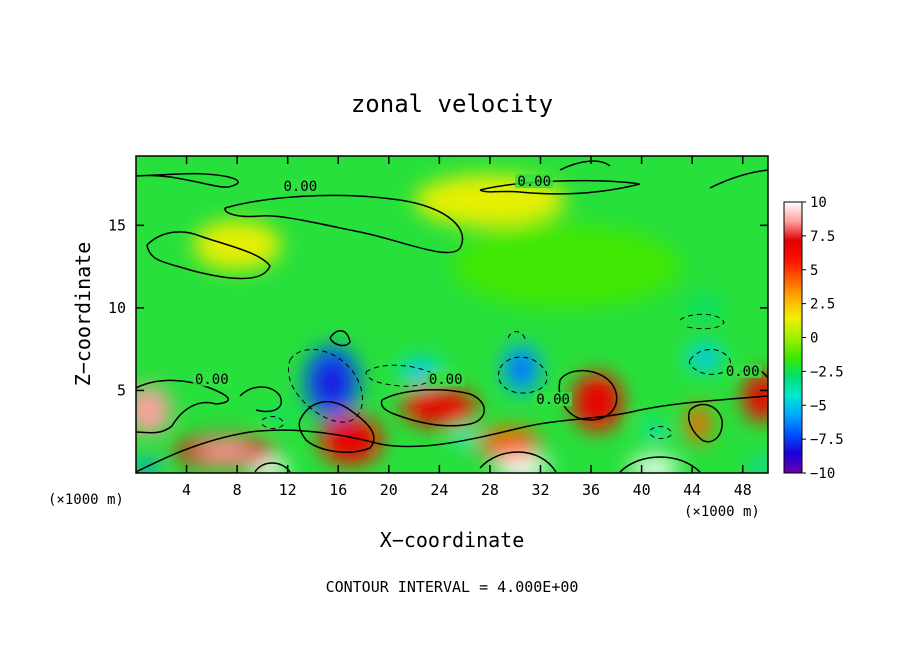  I want to click on colorbar-tick-label: 2.5, so click(822, 305).